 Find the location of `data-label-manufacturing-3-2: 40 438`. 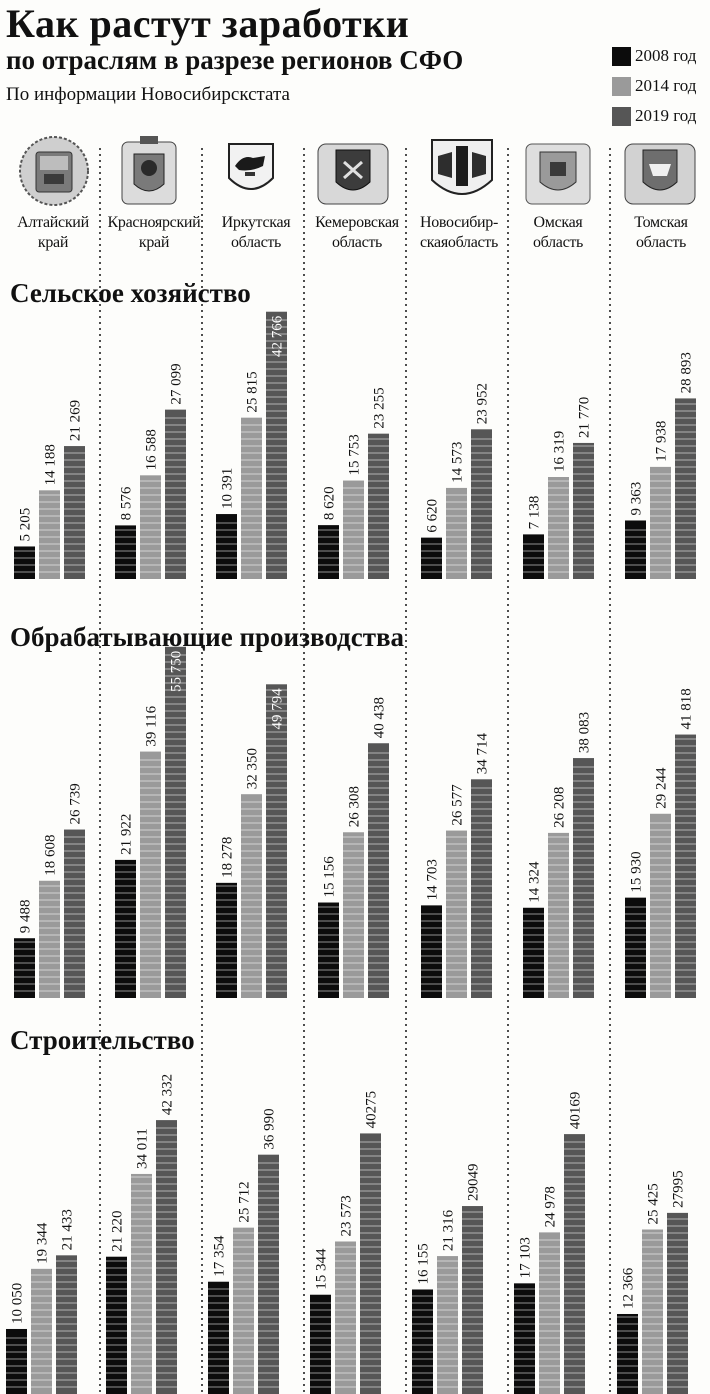

data-label-manufacturing-3-2: 40 438 is located at coordinates (380, 717).